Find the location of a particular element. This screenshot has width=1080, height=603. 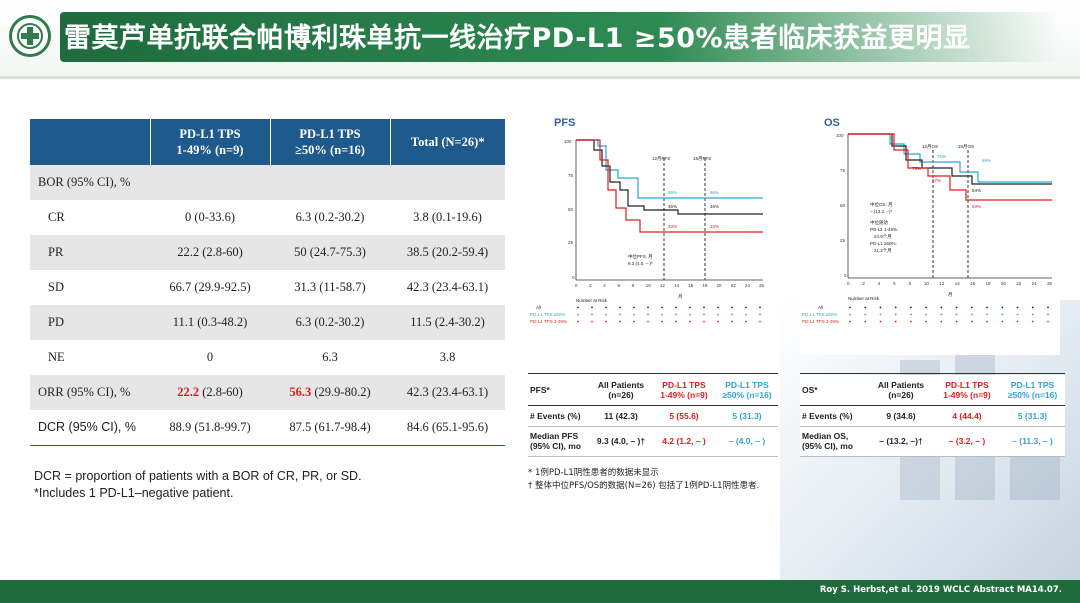

svg-text: 75 is located at coordinates (843, 170).